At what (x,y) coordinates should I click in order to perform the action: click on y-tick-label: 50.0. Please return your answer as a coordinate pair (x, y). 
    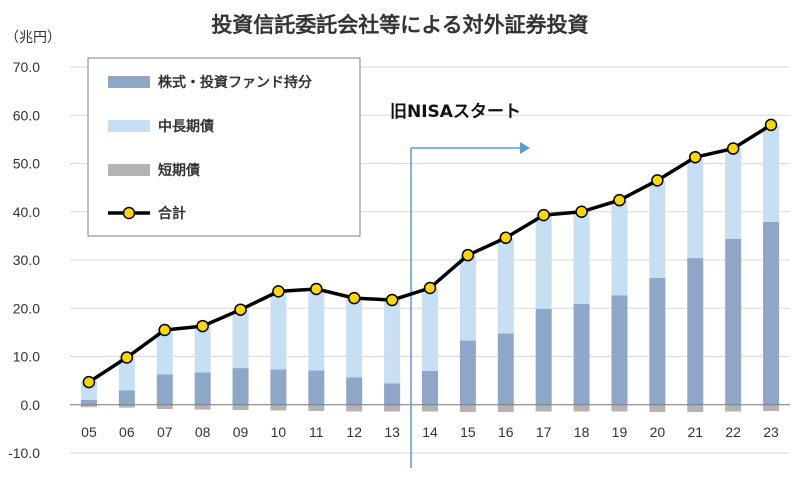
    Looking at the image, I should click on (26, 164).